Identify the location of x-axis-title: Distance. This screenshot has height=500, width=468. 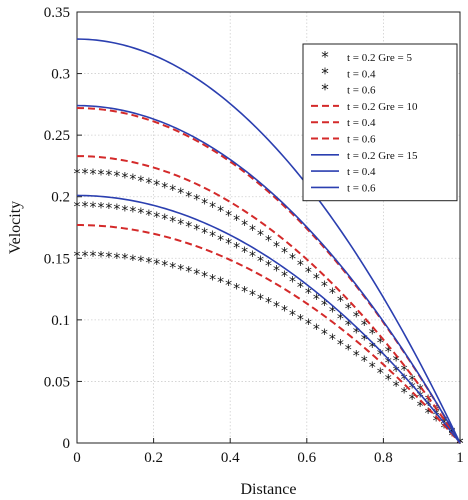
(269, 489).